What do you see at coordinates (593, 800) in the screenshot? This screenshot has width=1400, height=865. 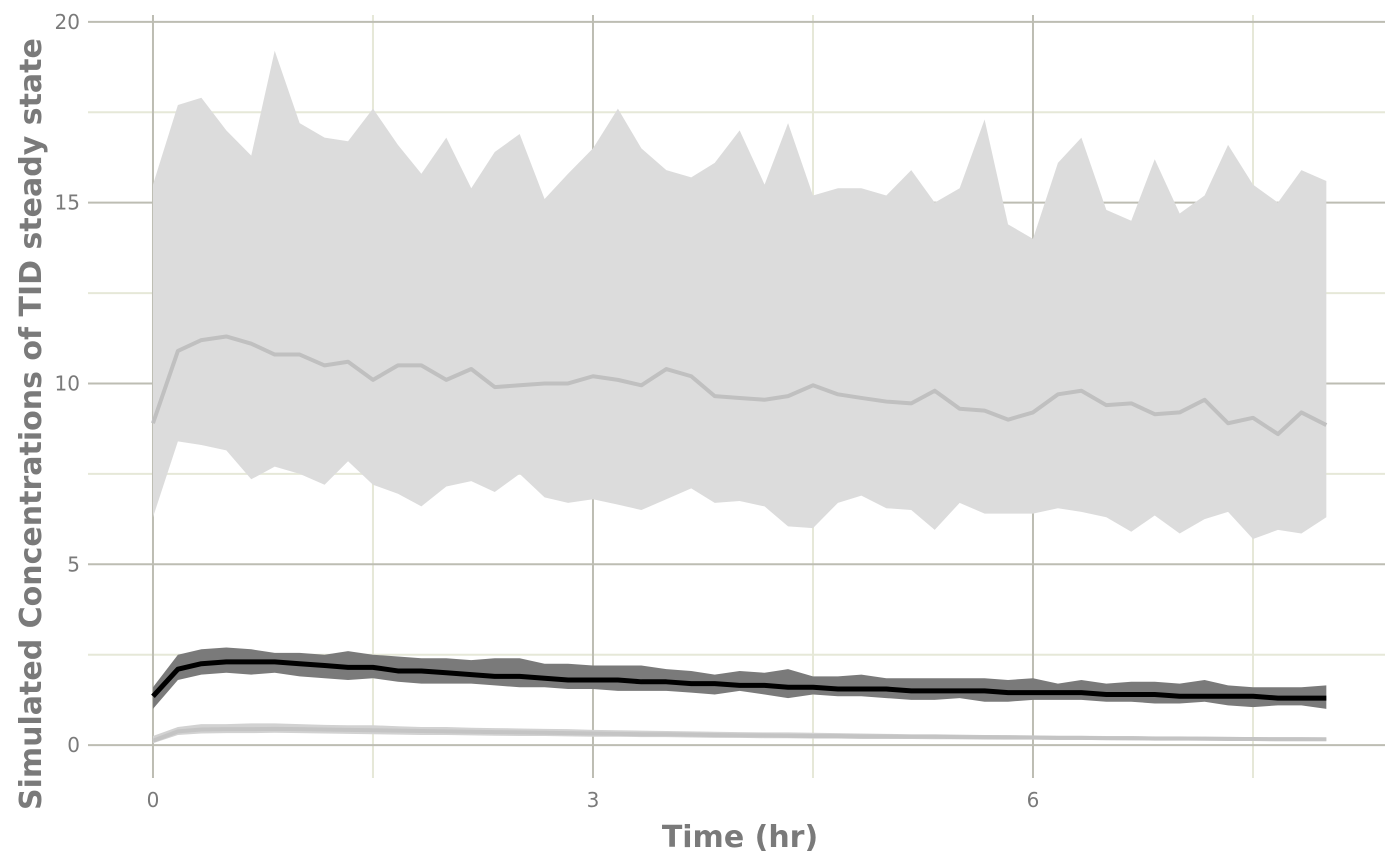 I see `x-tick-label: 3` at bounding box center [593, 800].